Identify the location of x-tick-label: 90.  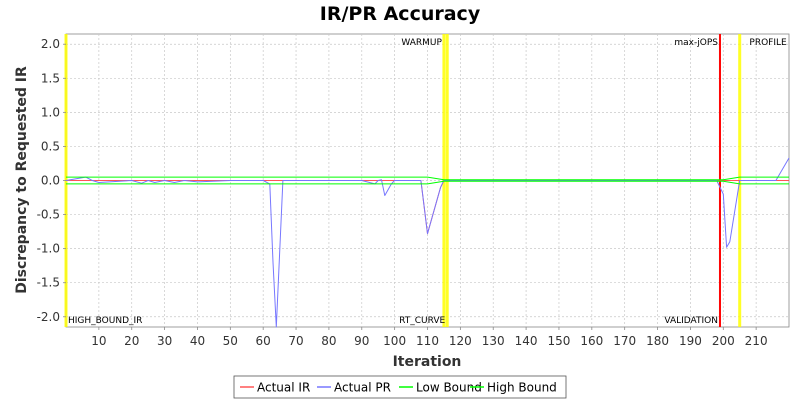
(361, 341).